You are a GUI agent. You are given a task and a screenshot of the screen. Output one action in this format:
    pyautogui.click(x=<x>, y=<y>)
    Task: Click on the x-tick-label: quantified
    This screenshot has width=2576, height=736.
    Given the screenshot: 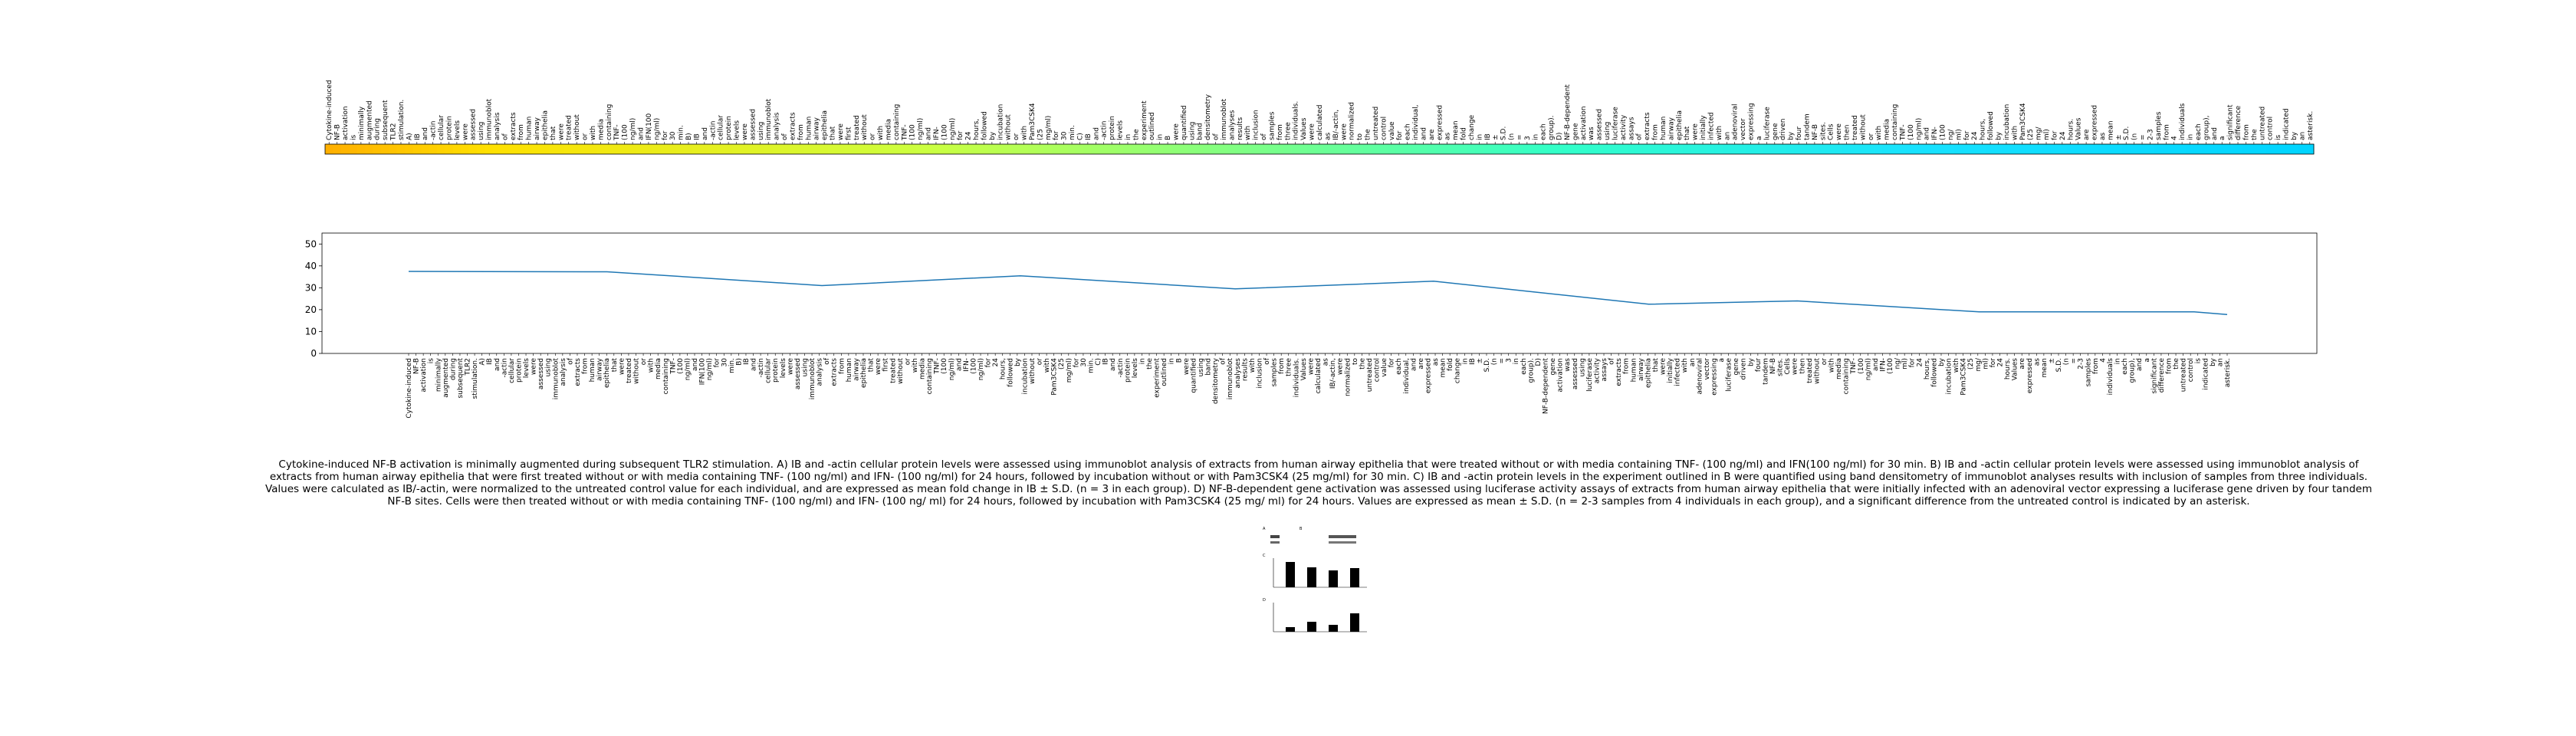 What is the action you would take?
    pyautogui.click(x=1194, y=376)
    